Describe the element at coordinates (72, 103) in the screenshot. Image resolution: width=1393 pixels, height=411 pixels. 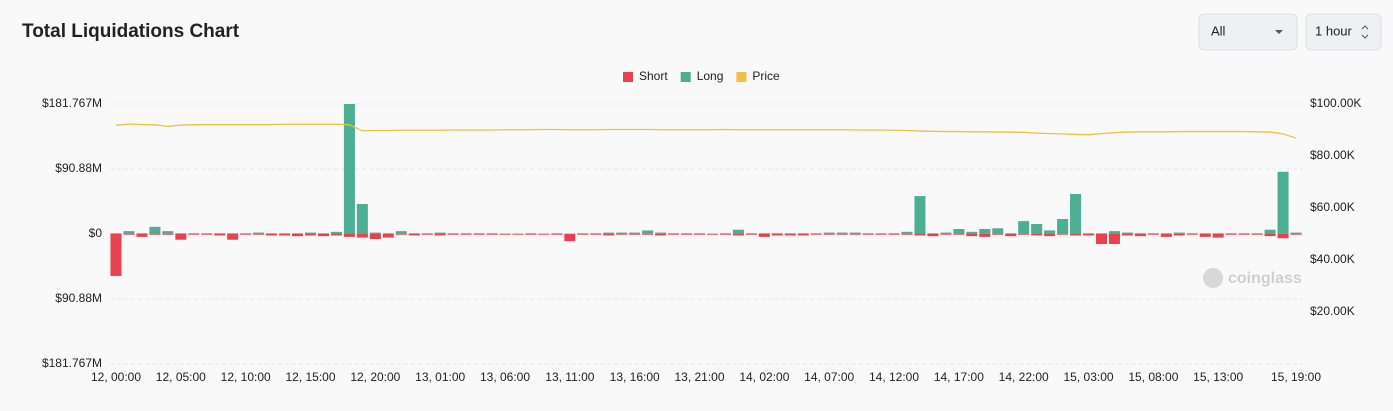
I see `y-tick-label: $181.767M` at that location.